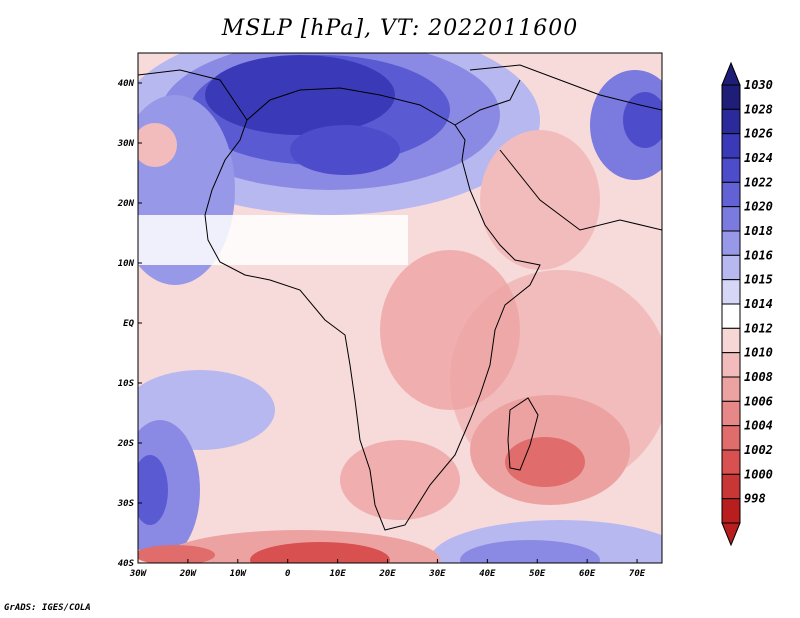  Describe the element at coordinates (126, 444) in the screenshot. I see `lat-tick-label: 20S` at that location.